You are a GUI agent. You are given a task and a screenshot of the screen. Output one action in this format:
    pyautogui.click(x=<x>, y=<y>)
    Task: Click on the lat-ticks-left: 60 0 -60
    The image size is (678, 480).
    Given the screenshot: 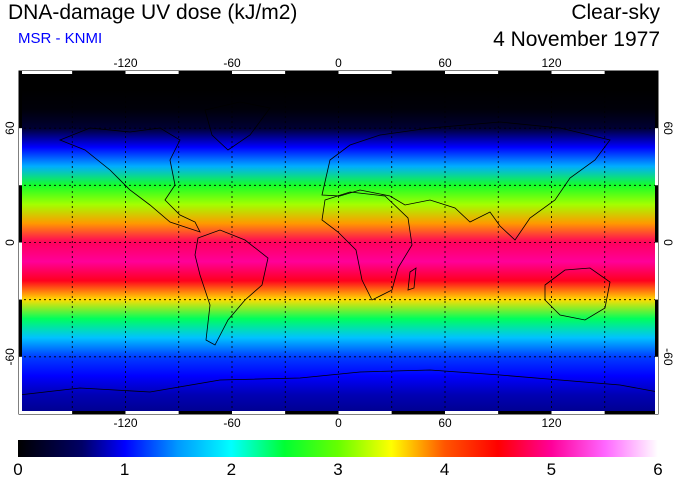 What is the action you would take?
    pyautogui.click(x=10, y=243)
    